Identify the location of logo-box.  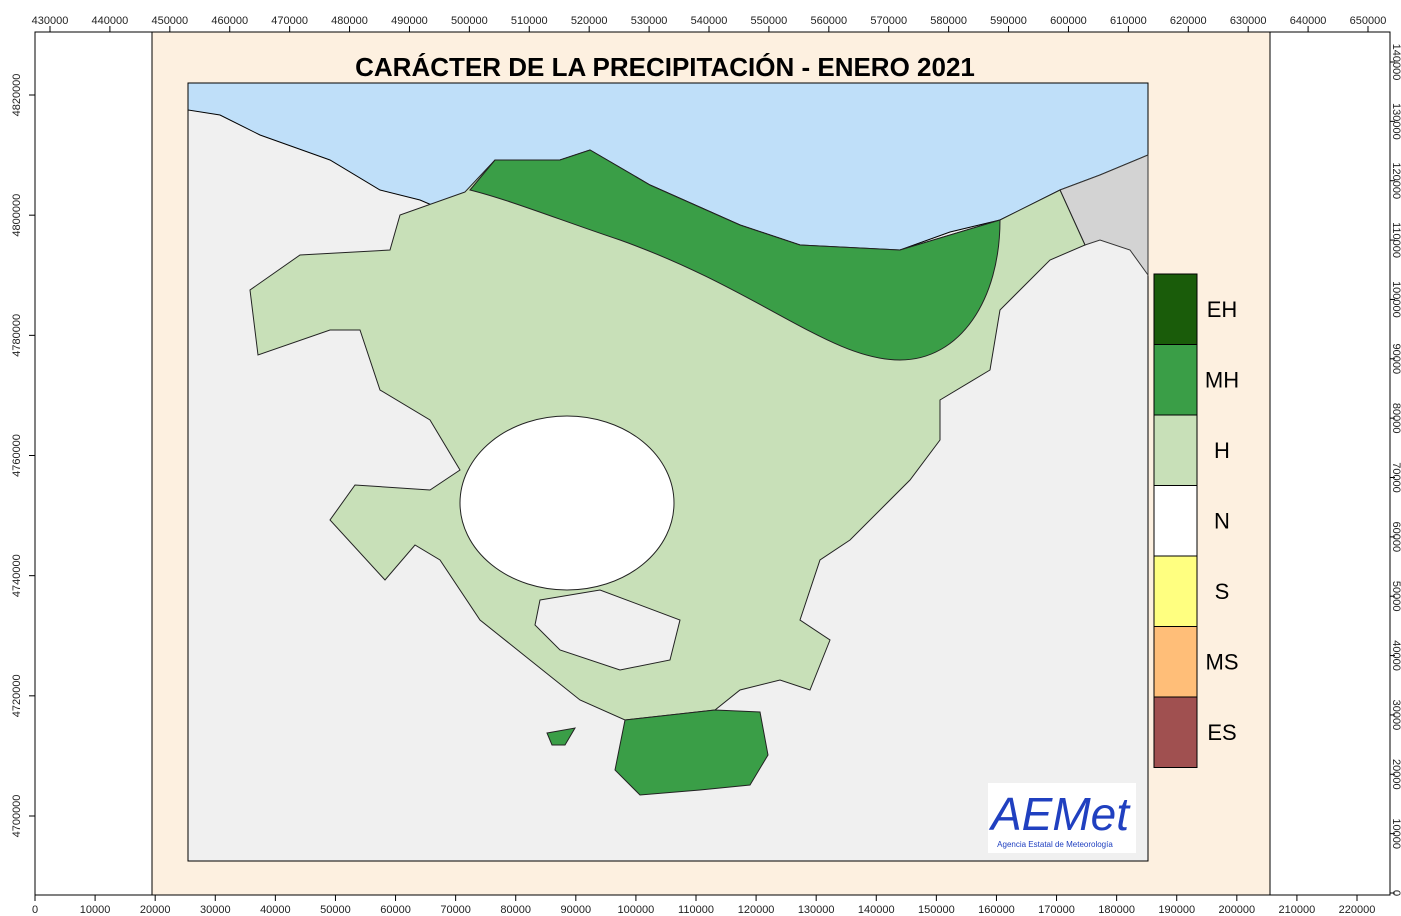
(1062, 818).